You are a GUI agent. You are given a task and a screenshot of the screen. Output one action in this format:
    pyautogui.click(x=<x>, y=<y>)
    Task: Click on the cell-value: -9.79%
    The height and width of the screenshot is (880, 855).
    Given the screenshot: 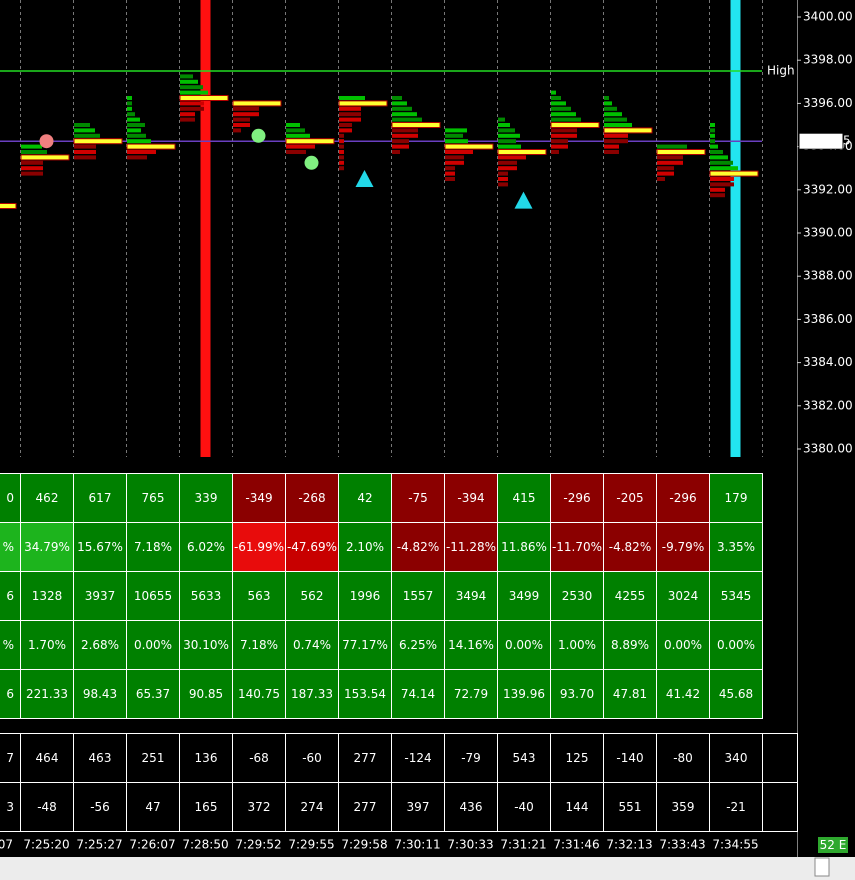 What is the action you would take?
    pyautogui.click(x=683, y=547)
    